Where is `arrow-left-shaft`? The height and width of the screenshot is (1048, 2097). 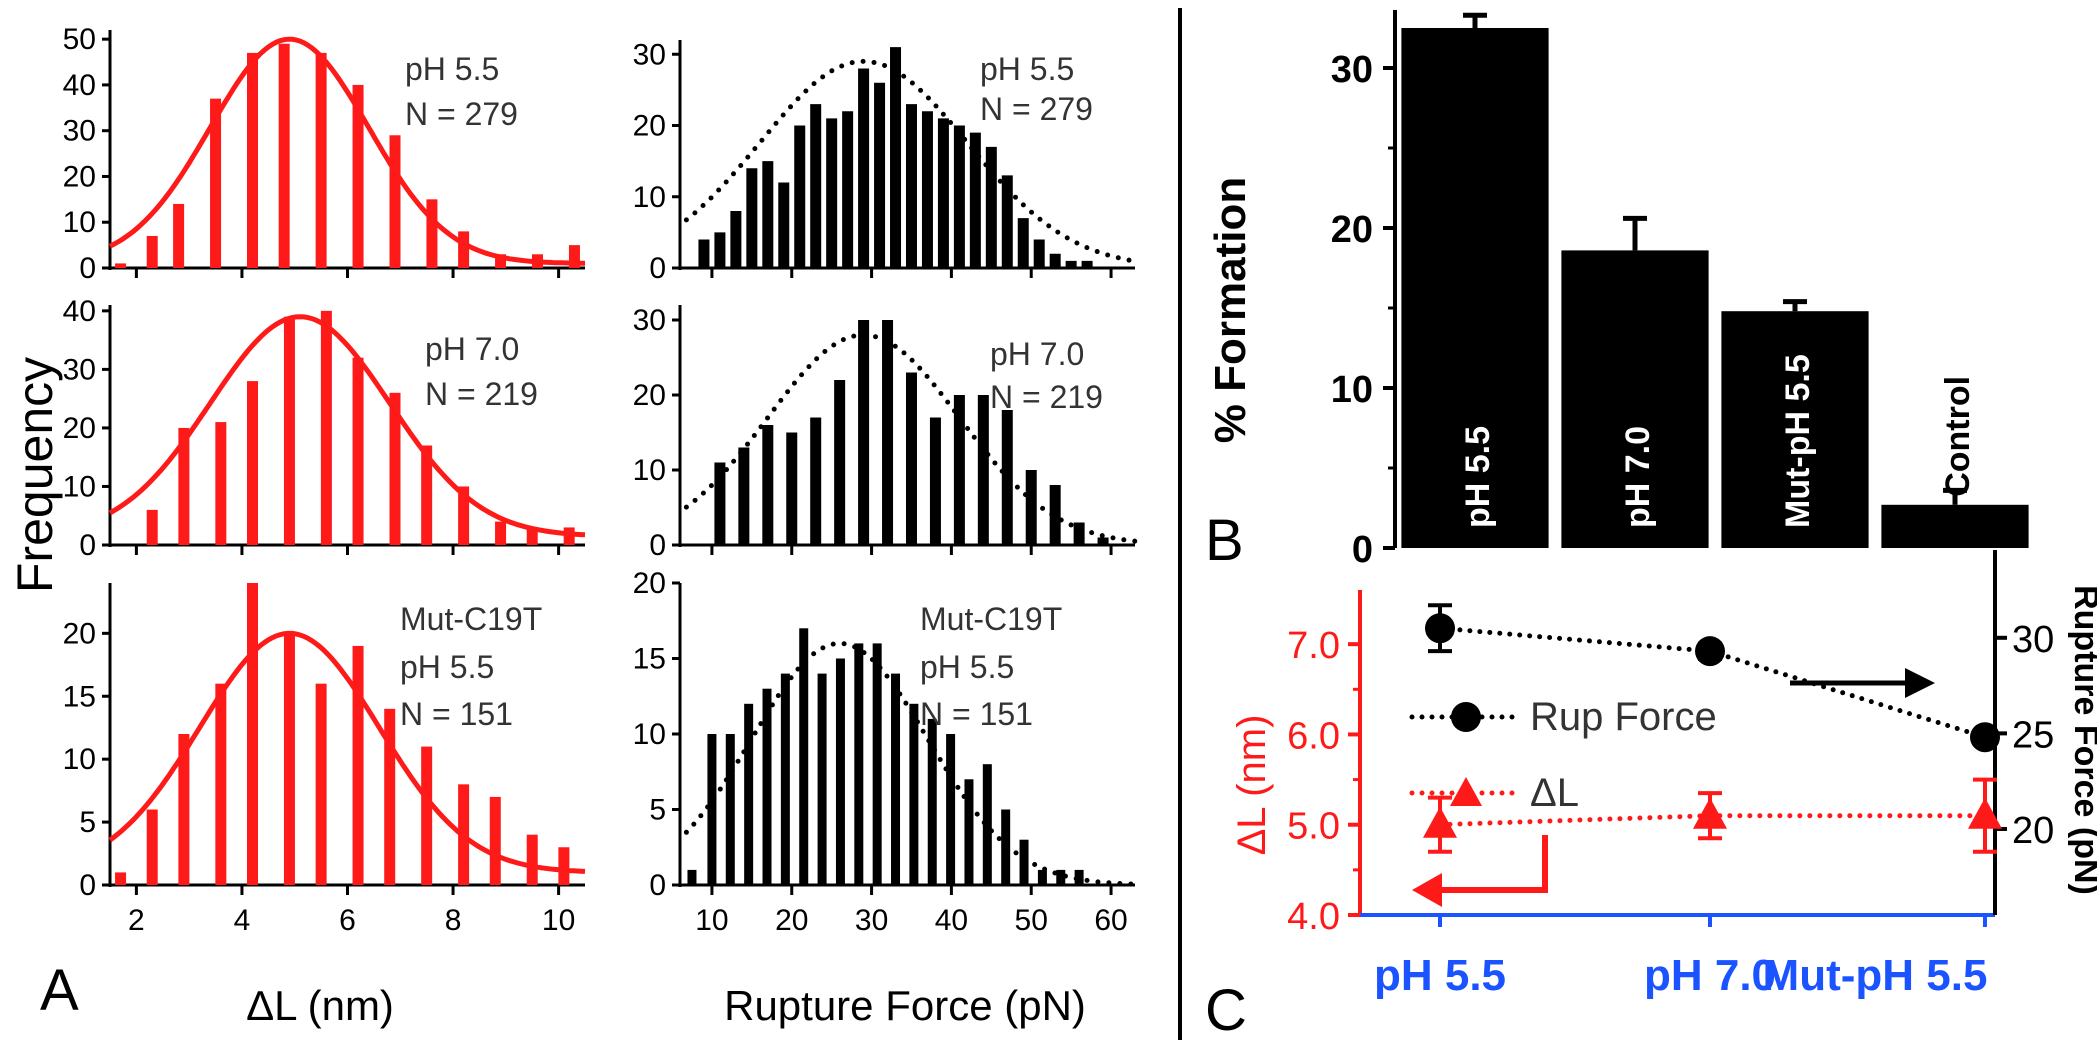
arrow-left-shaft is located at coordinates (1491, 864).